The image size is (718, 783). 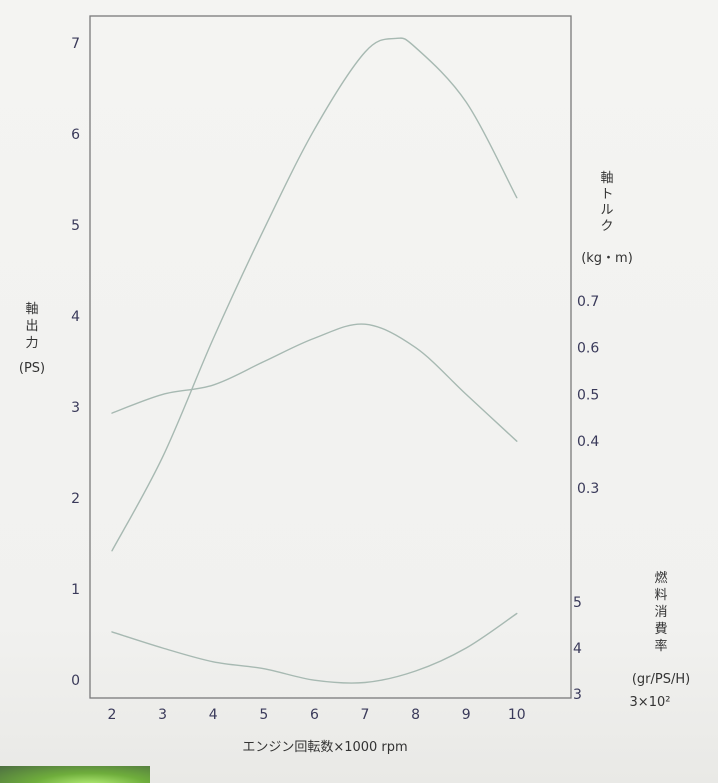 What do you see at coordinates (660, 629) in the screenshot?
I see `axis-title-char: 費` at bounding box center [660, 629].